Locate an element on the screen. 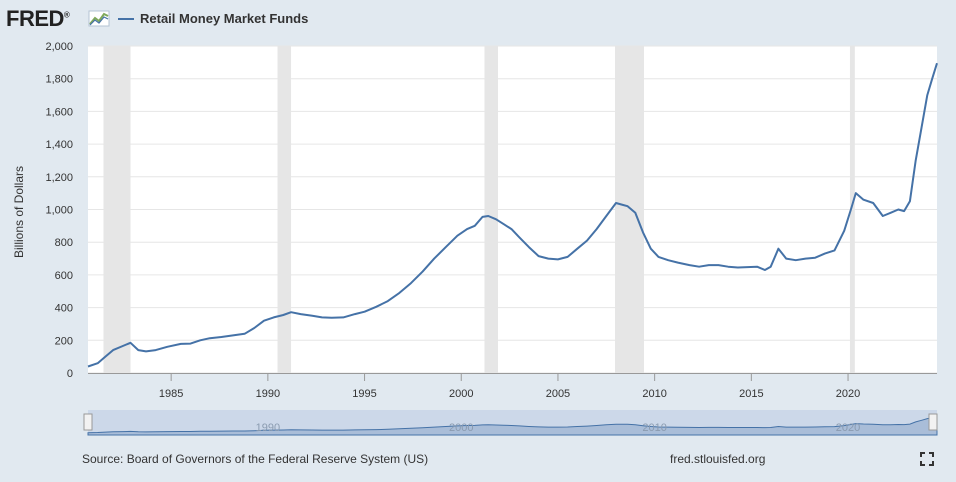 The width and height of the screenshot is (956, 482). y-tick-label: 400 is located at coordinates (64, 309).